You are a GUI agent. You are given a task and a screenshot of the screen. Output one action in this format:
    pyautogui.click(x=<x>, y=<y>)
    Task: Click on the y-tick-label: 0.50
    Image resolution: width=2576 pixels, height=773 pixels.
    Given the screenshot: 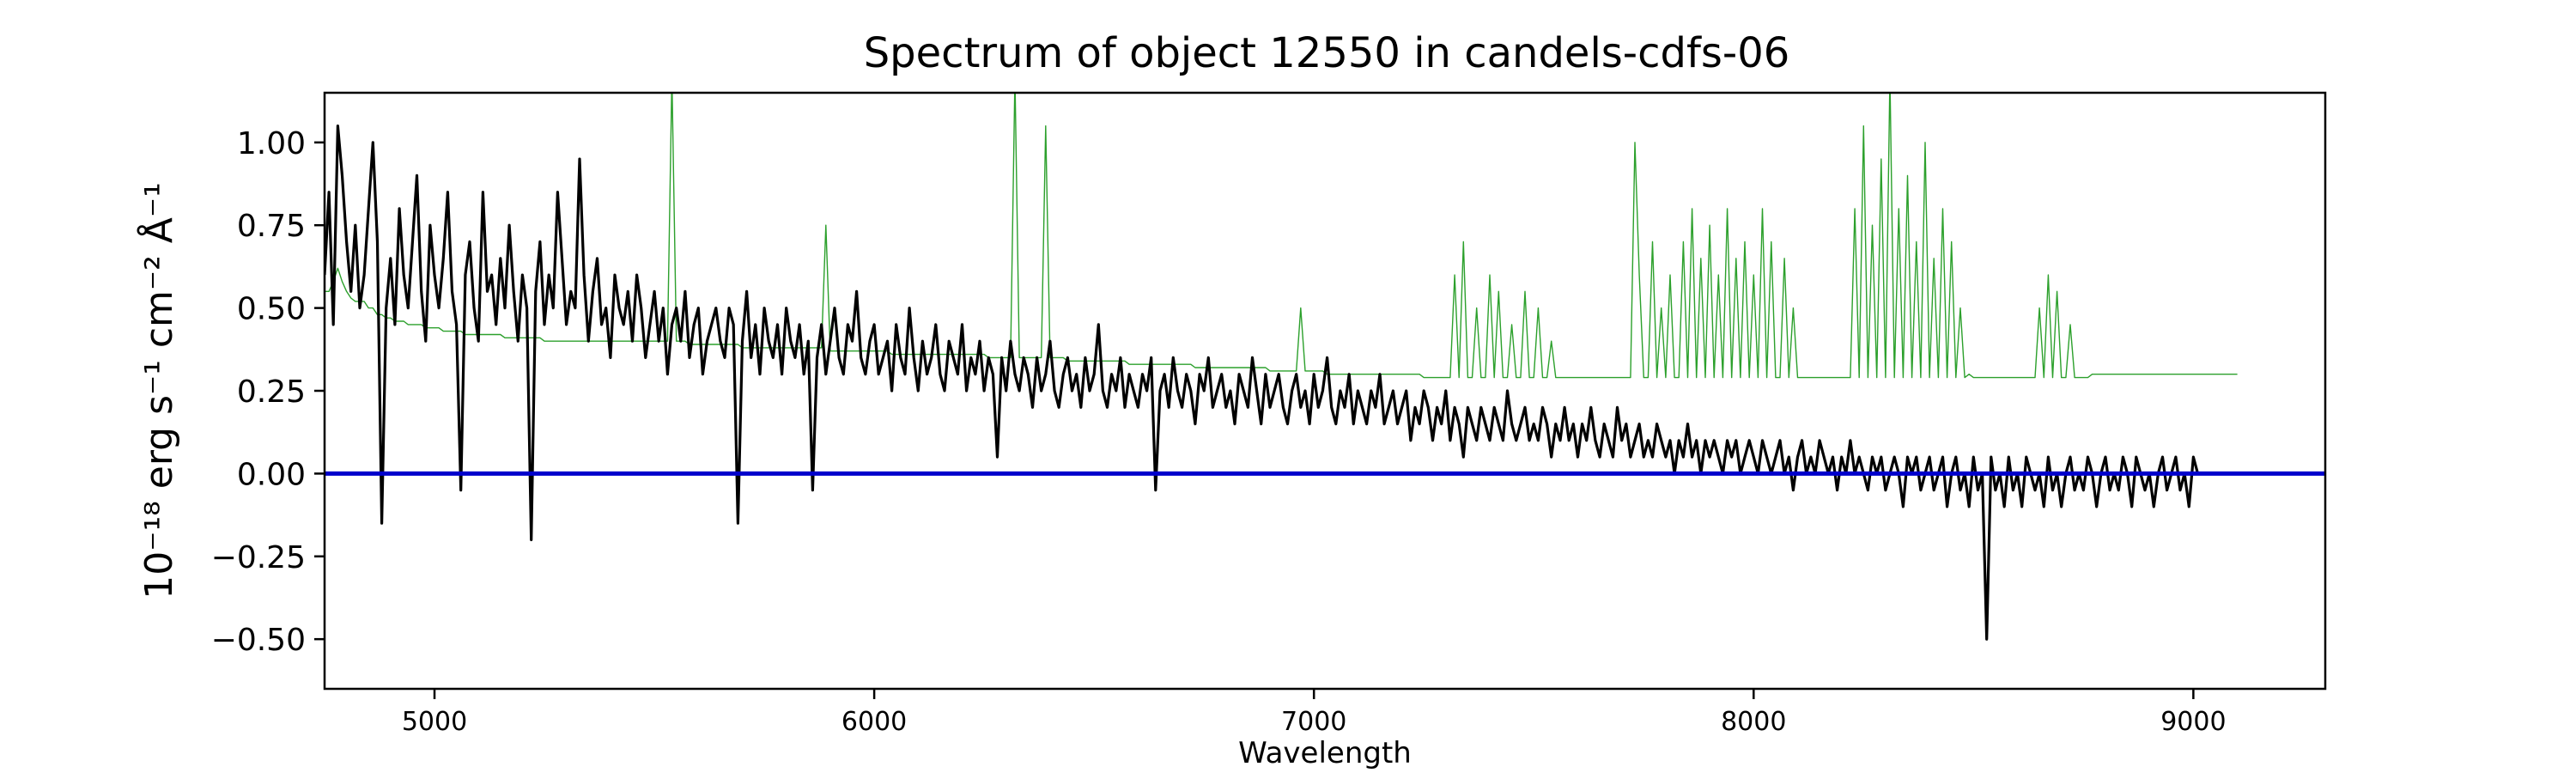 What is the action you would take?
    pyautogui.click(x=271, y=309)
    